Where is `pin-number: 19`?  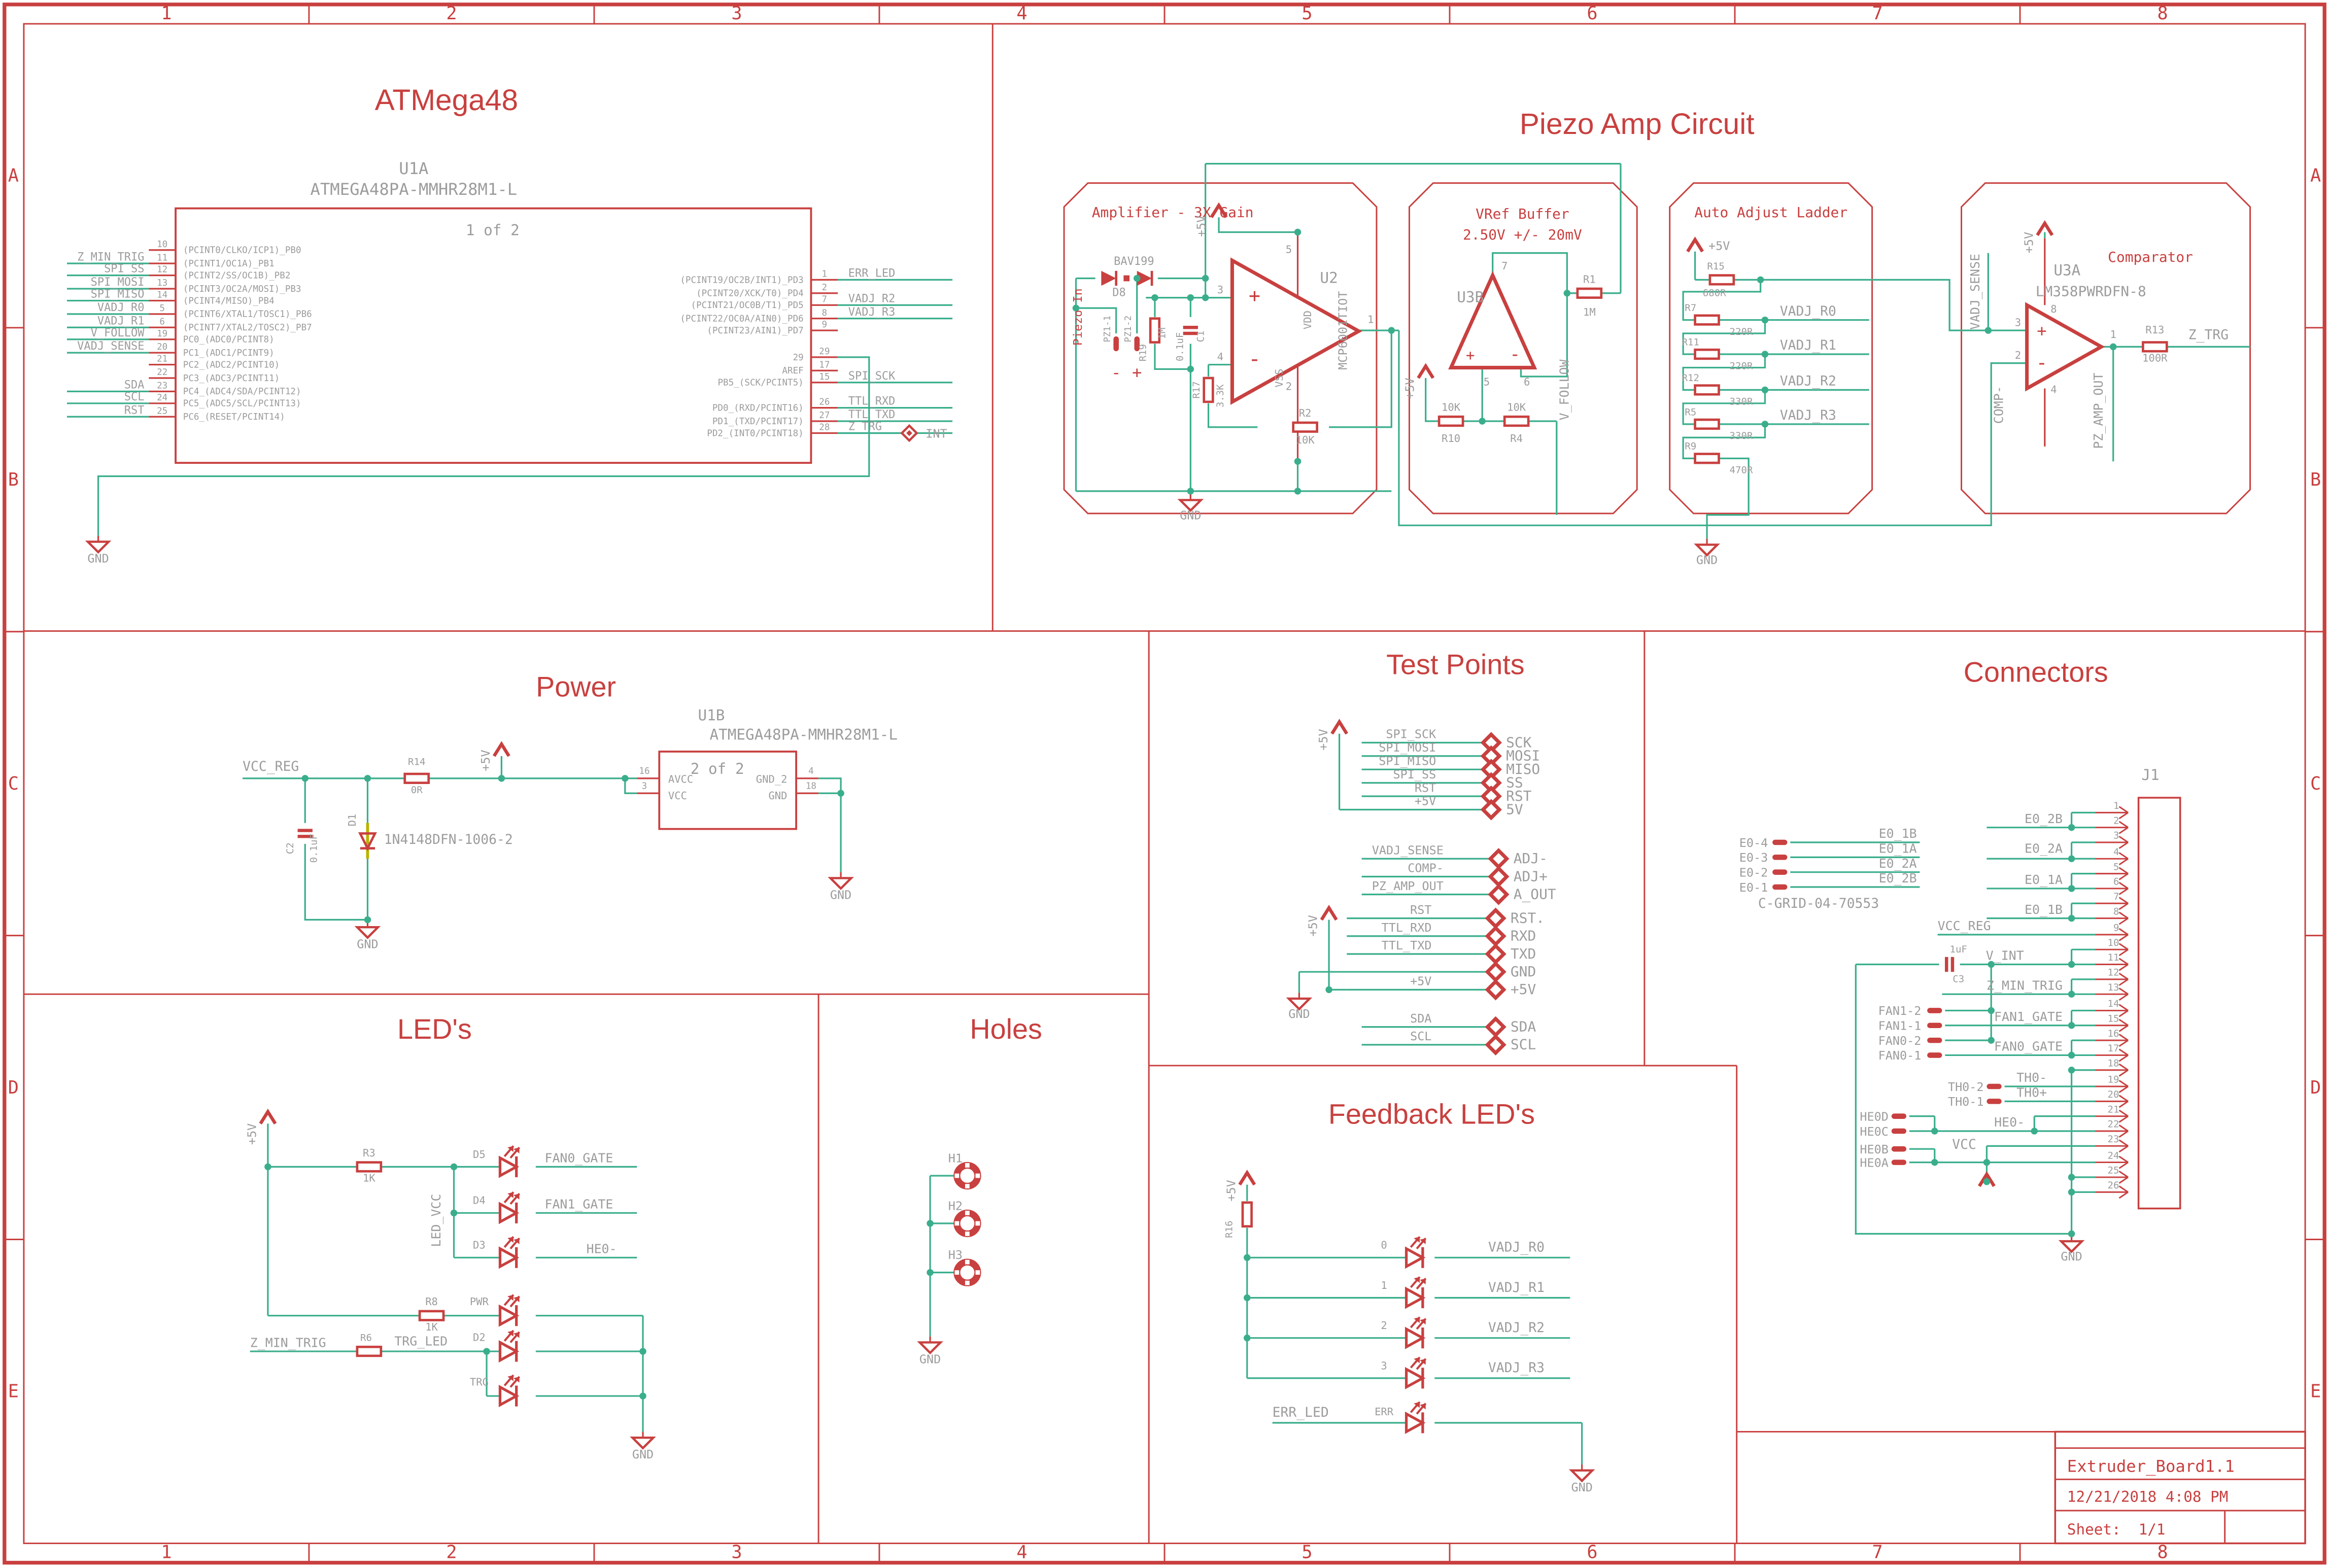 pin-number: 19 is located at coordinates (162, 334).